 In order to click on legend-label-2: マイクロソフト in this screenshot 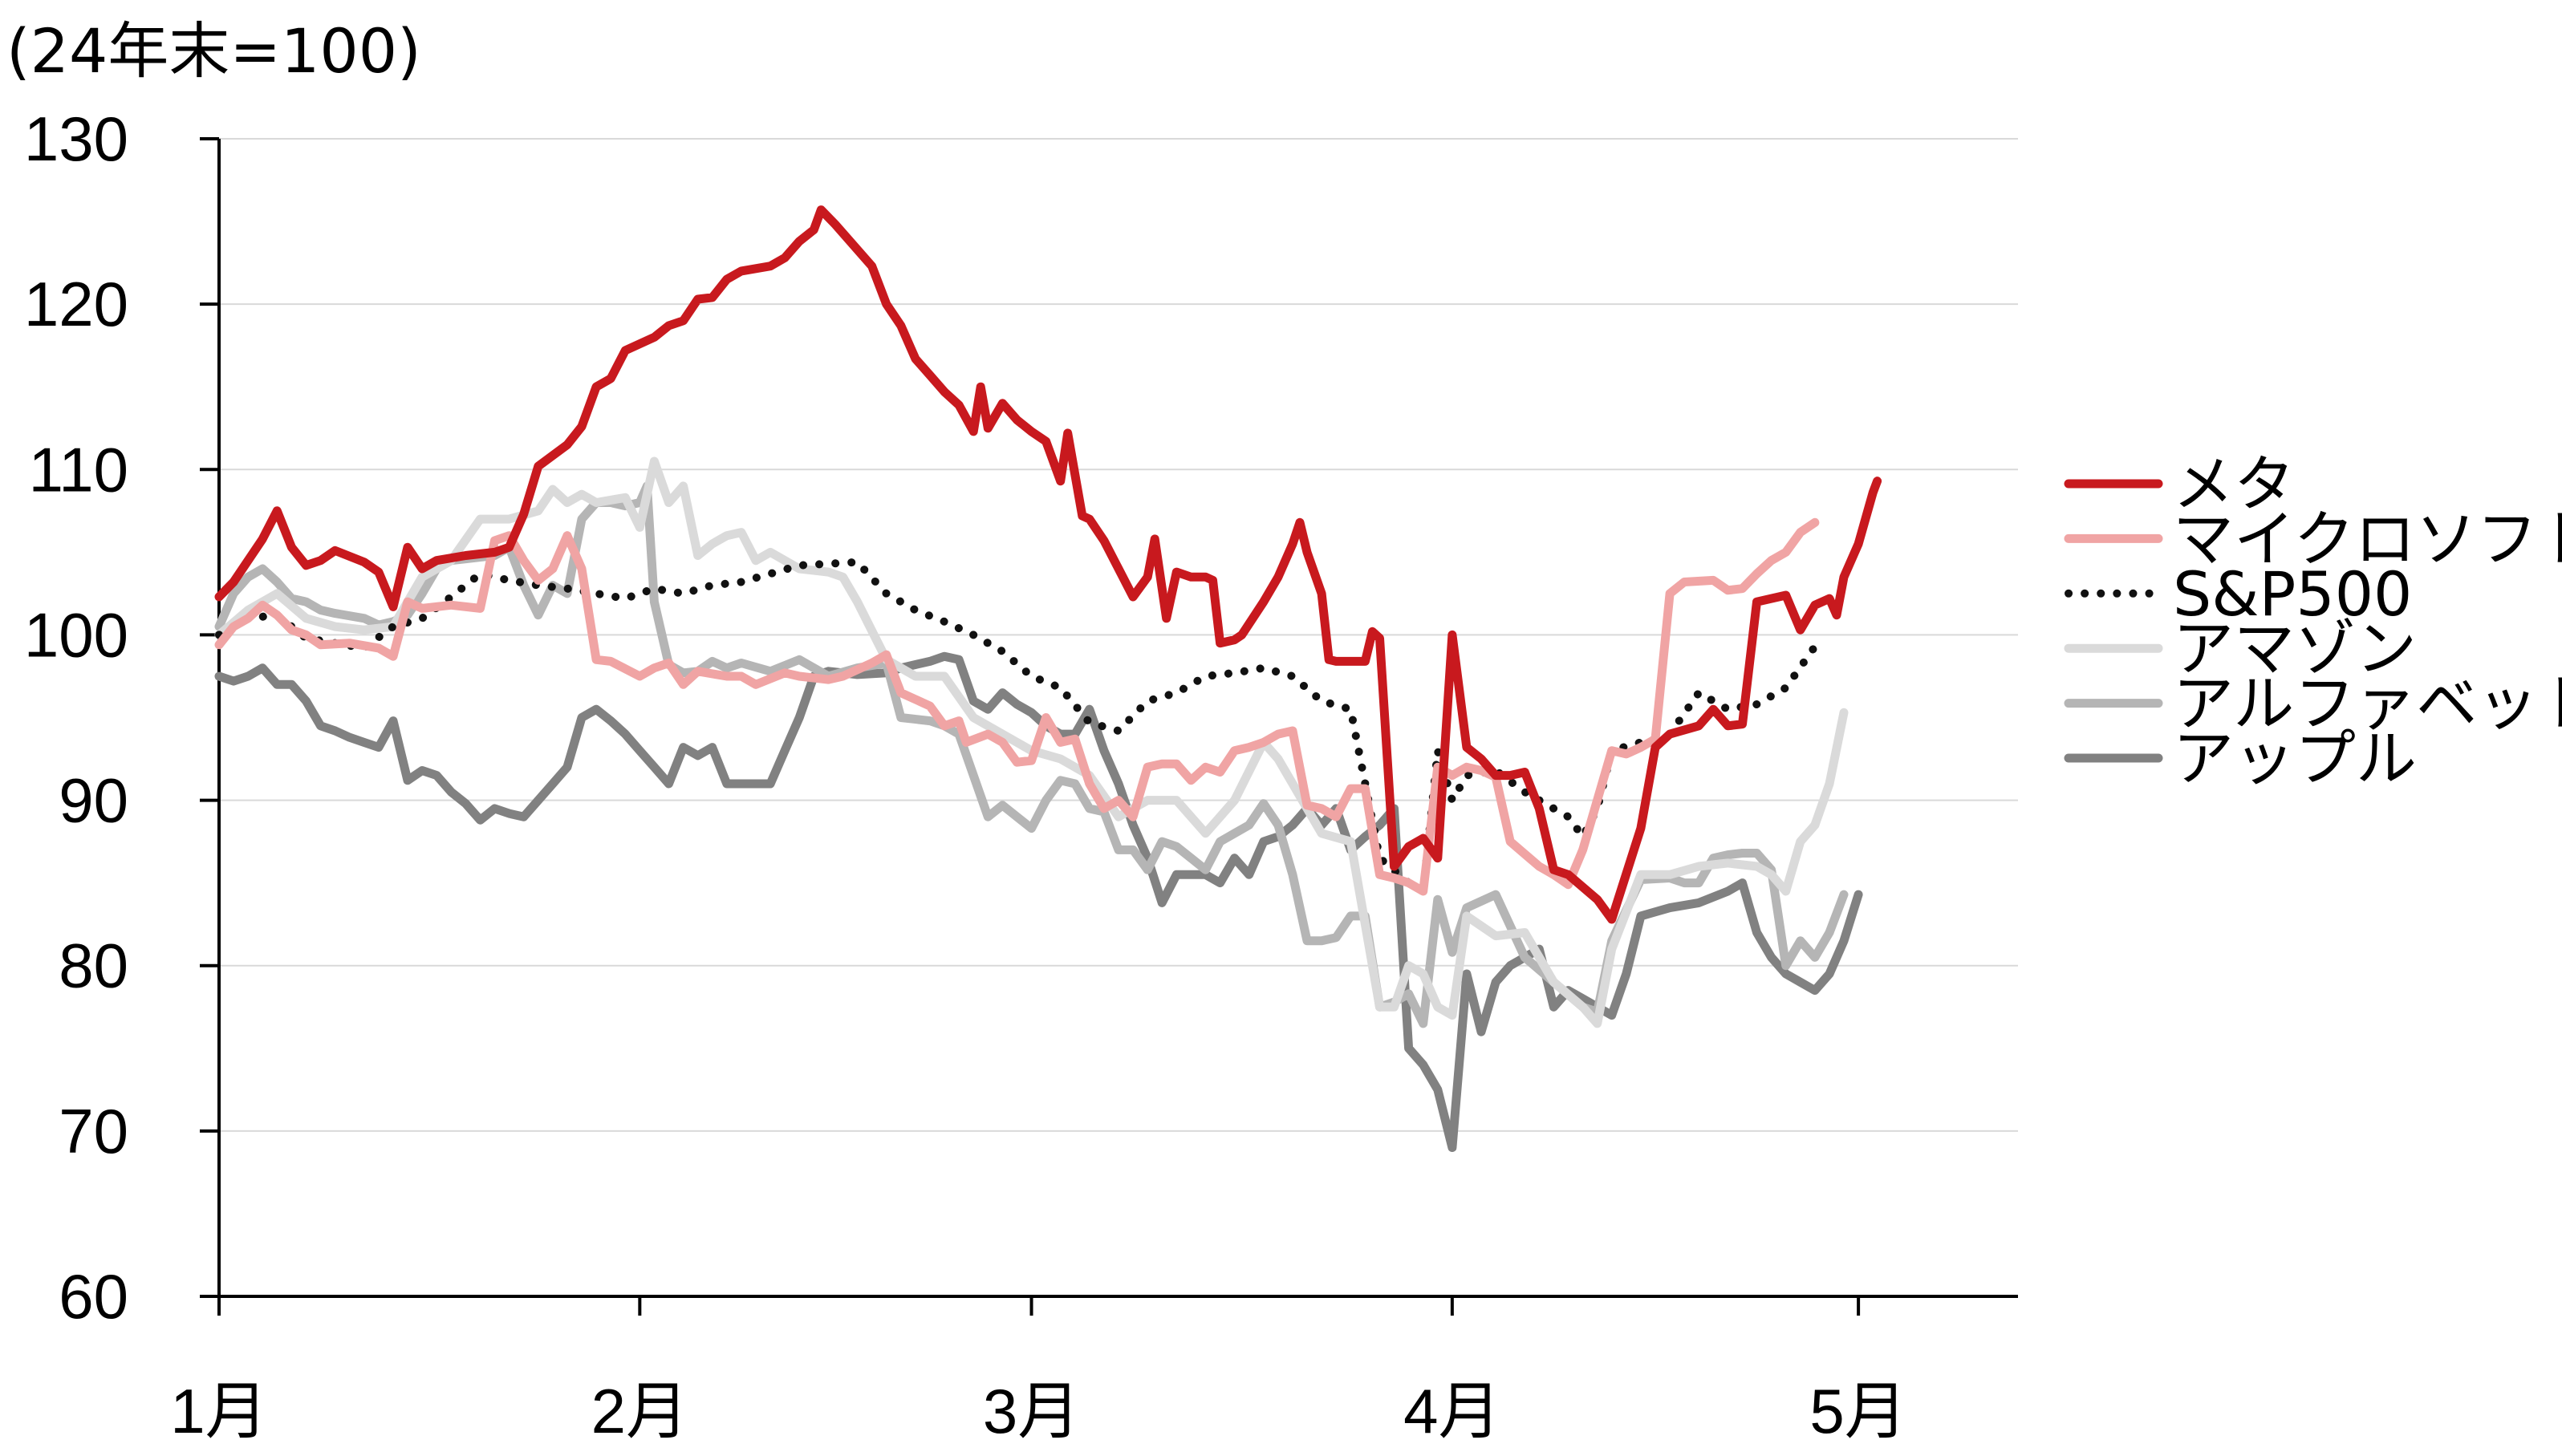, I will do `click(2367, 538)`.